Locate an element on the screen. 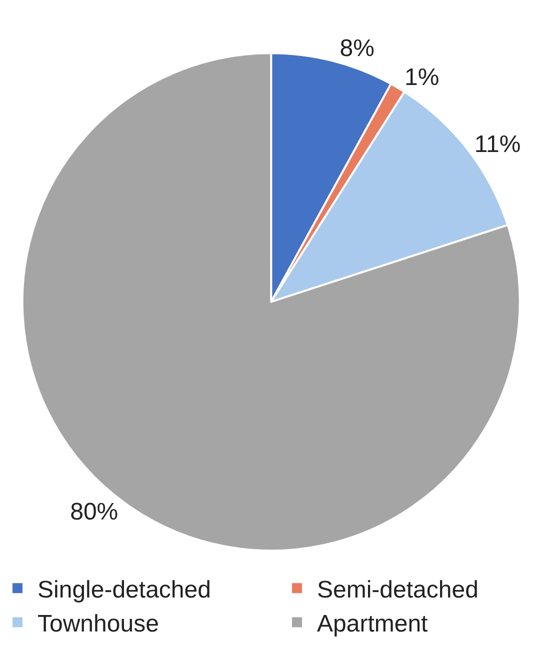  data-label: 11% is located at coordinates (497, 144).